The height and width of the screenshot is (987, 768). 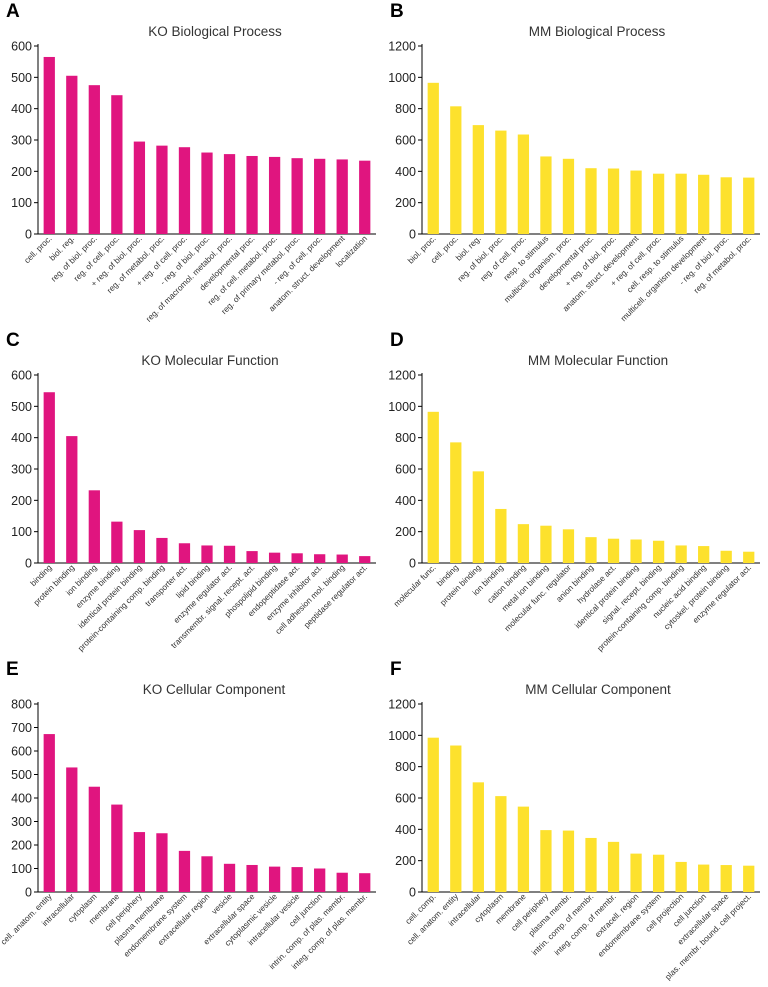 I want to click on panel-letter: B, so click(x=397, y=11).